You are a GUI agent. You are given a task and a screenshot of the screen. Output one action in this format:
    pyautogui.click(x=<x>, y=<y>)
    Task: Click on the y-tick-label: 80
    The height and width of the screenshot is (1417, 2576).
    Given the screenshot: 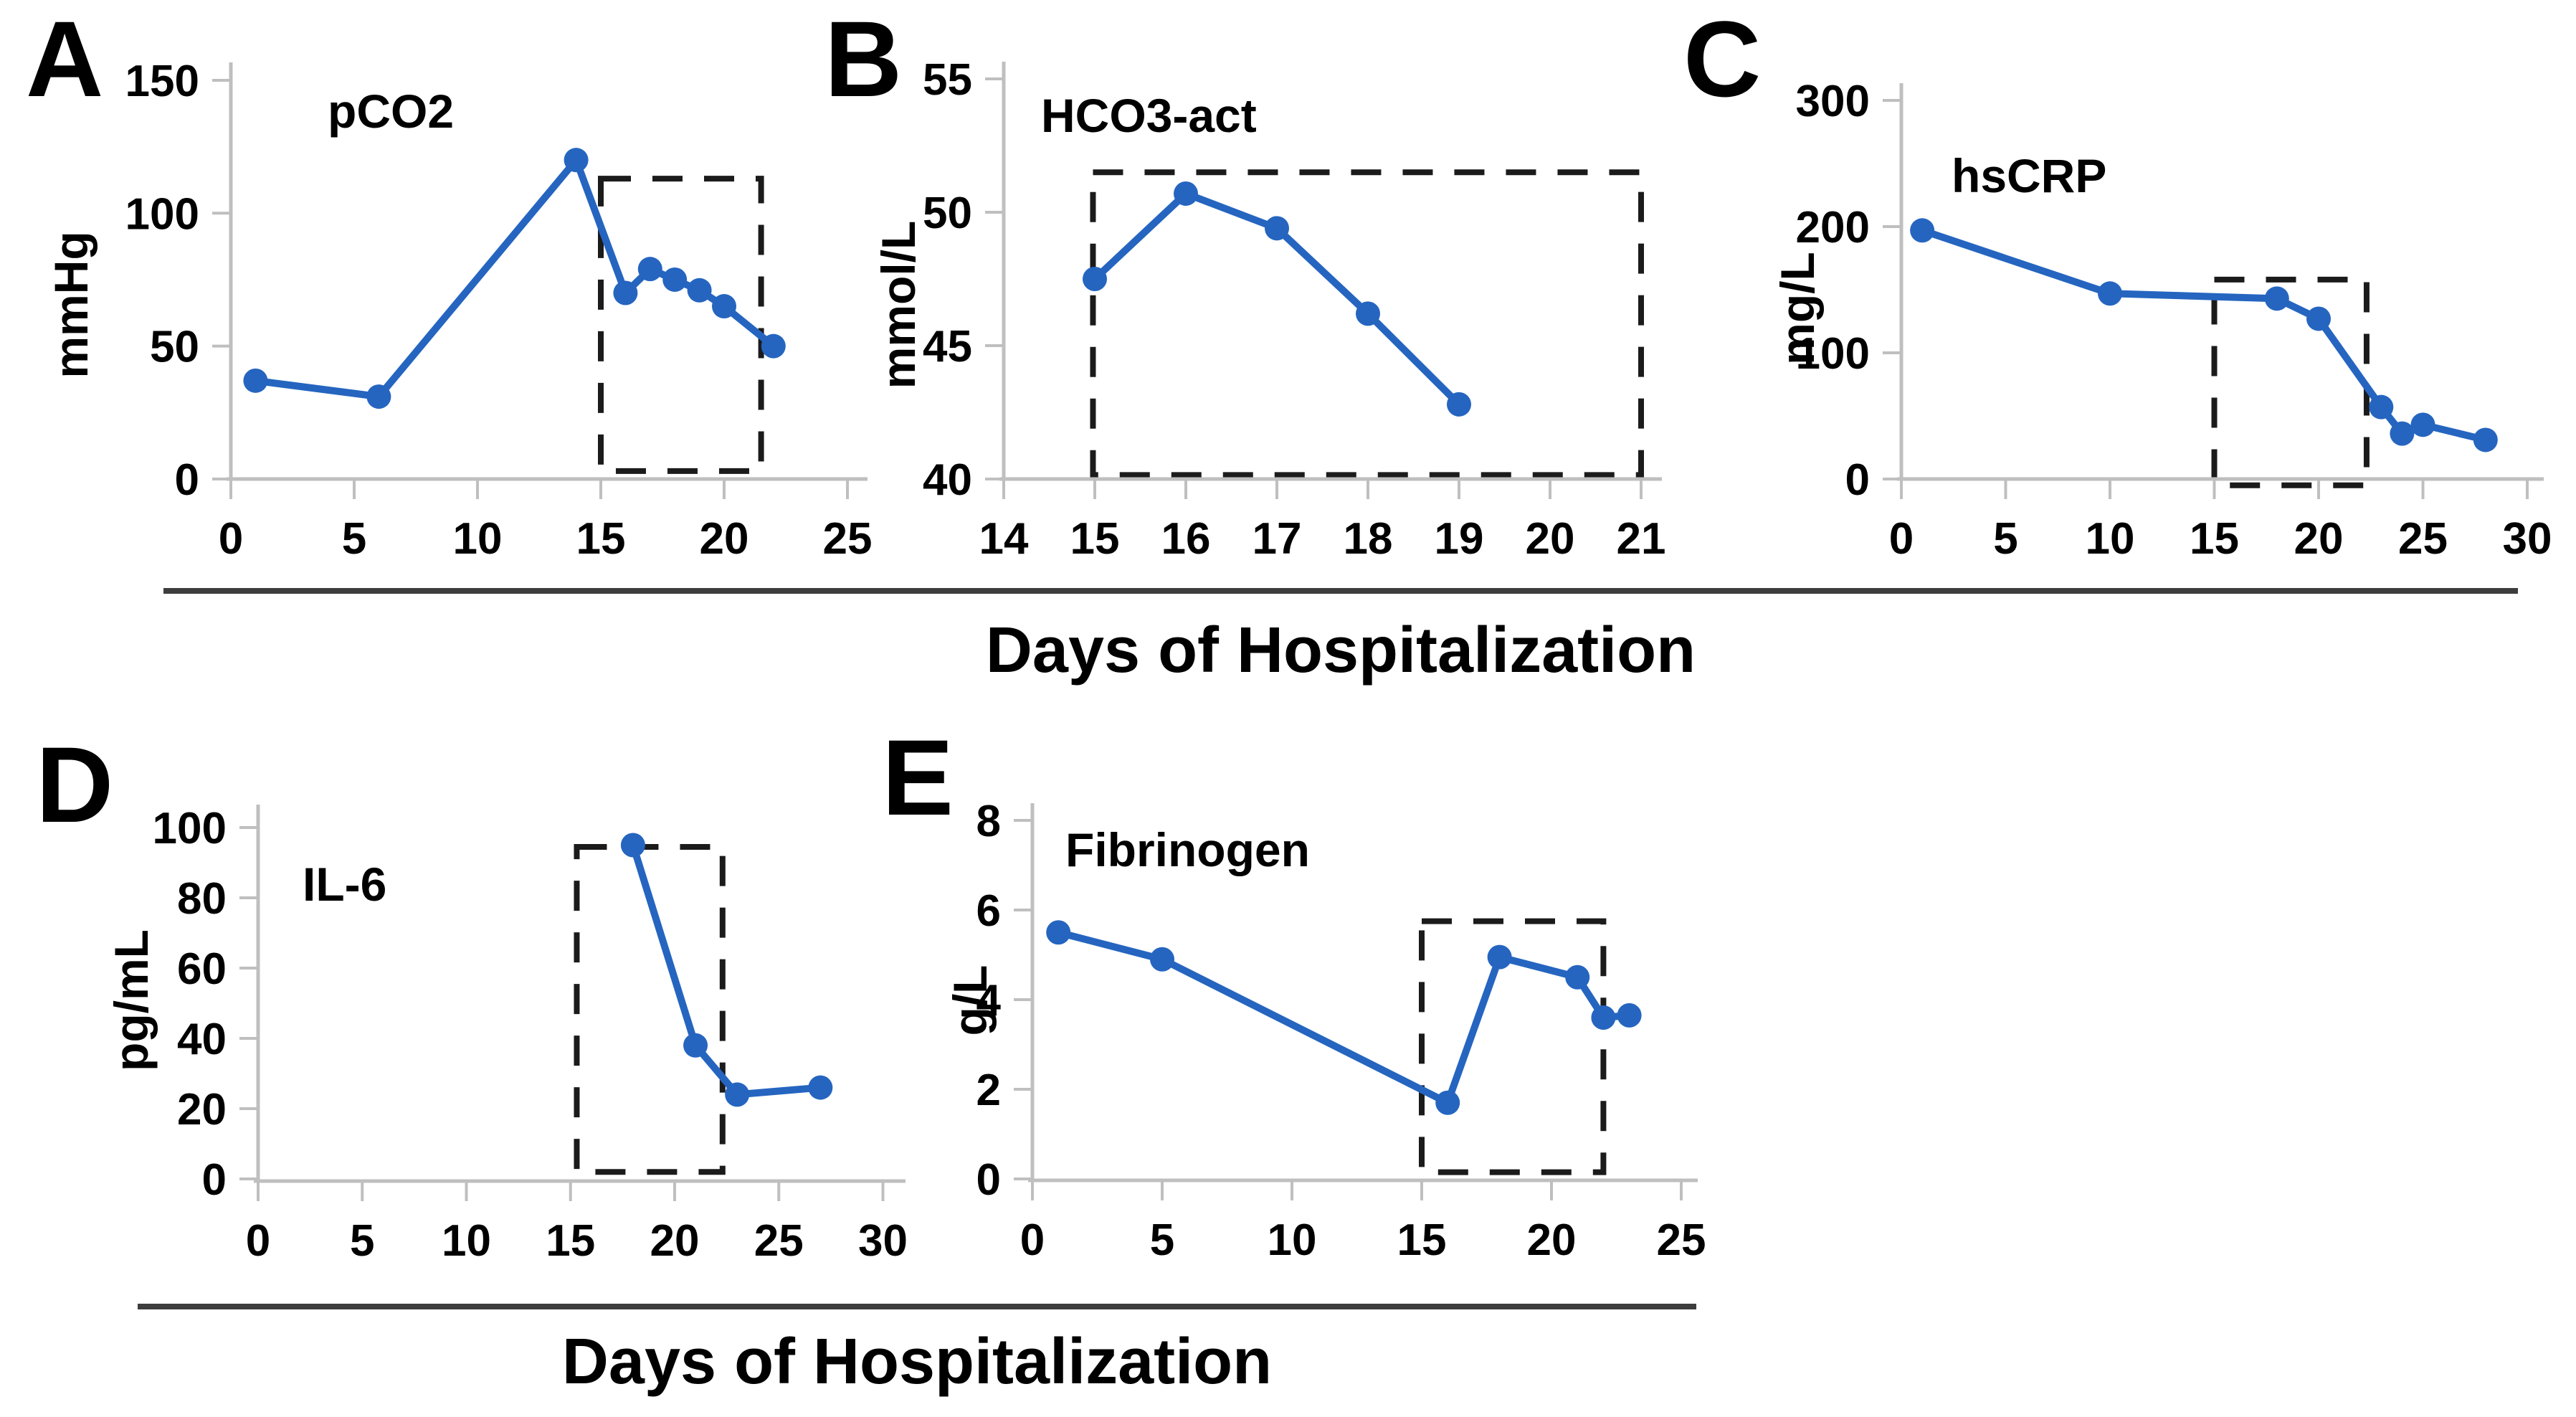 What is the action you would take?
    pyautogui.click(x=202, y=899)
    